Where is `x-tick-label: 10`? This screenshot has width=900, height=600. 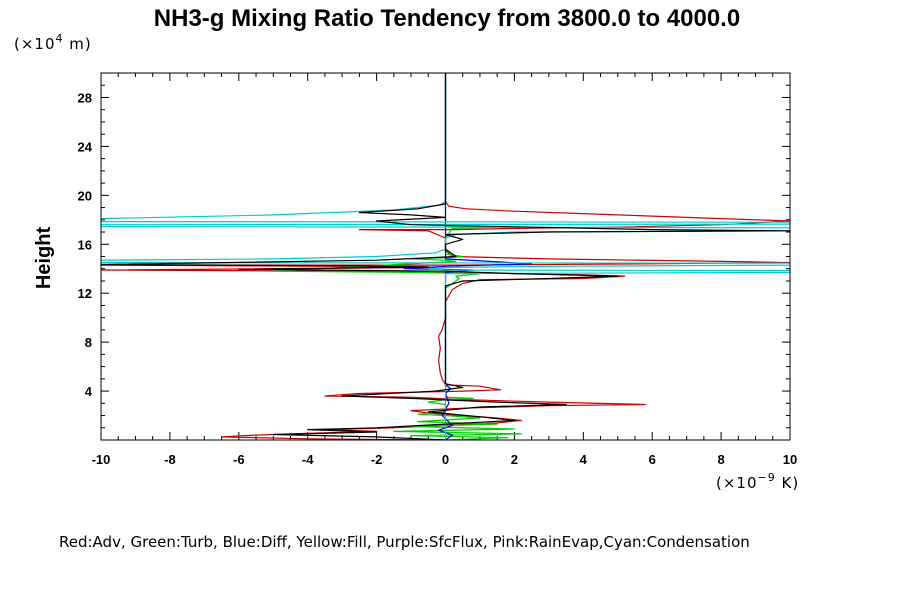 x-tick-label: 10 is located at coordinates (790, 459).